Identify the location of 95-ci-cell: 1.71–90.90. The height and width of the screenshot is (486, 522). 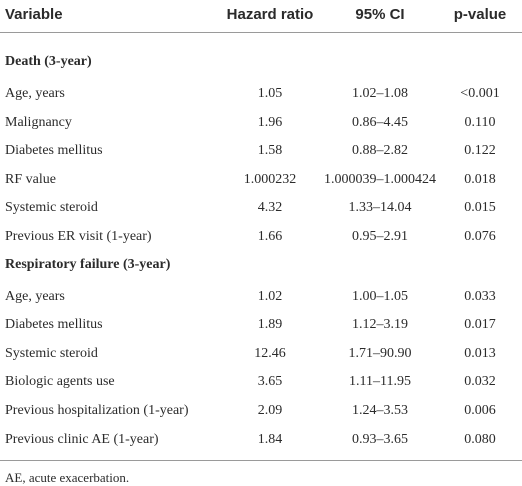
(380, 353).